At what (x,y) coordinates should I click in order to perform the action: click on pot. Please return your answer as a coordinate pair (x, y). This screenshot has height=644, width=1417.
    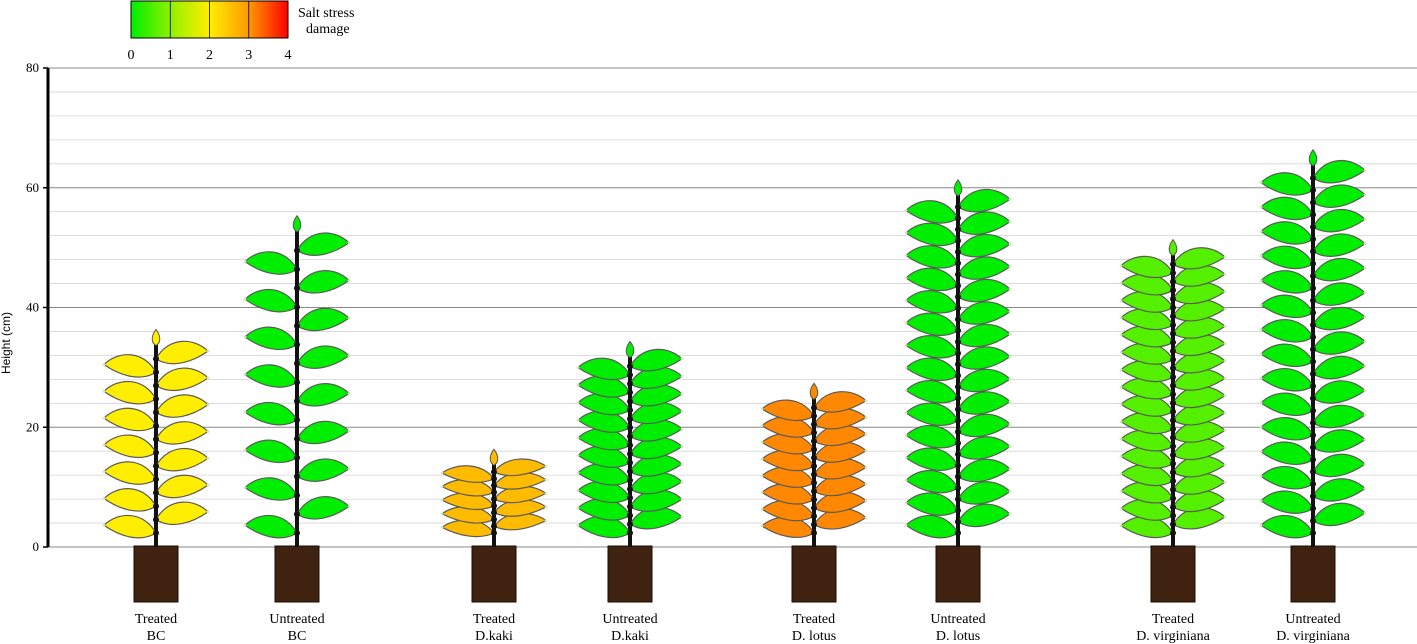
    Looking at the image, I should click on (630, 574).